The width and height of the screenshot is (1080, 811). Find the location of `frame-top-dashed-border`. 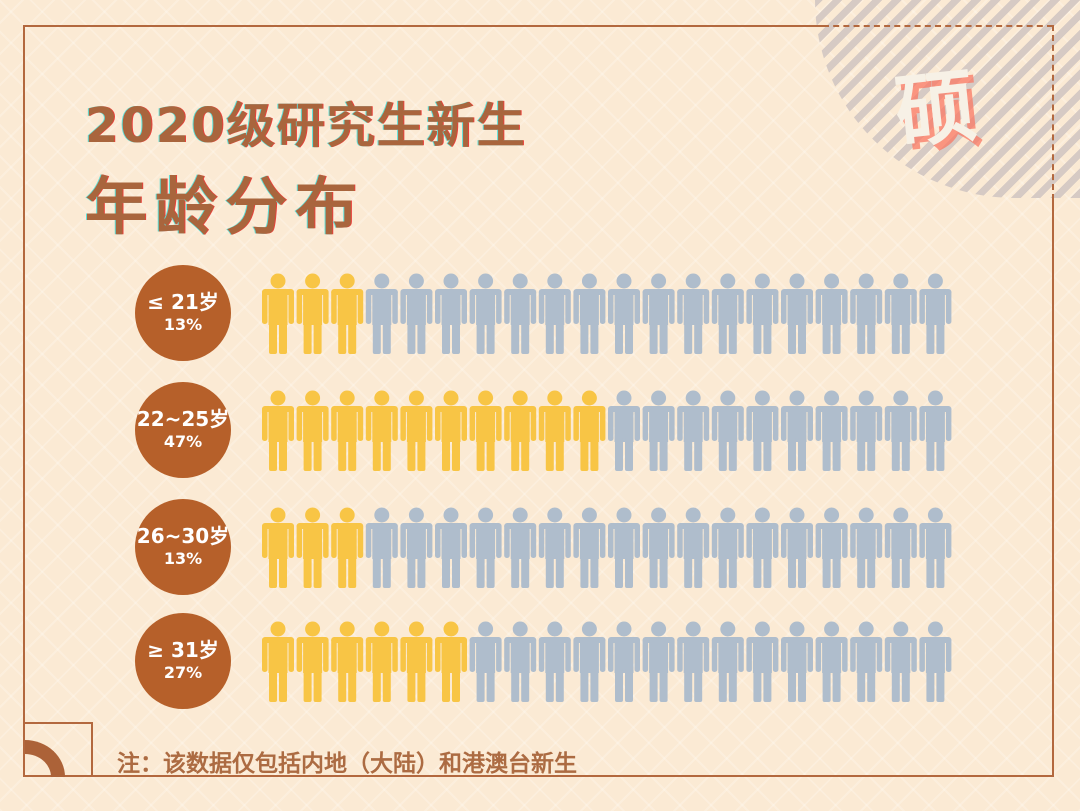

frame-top-dashed-border is located at coordinates (938, 26).